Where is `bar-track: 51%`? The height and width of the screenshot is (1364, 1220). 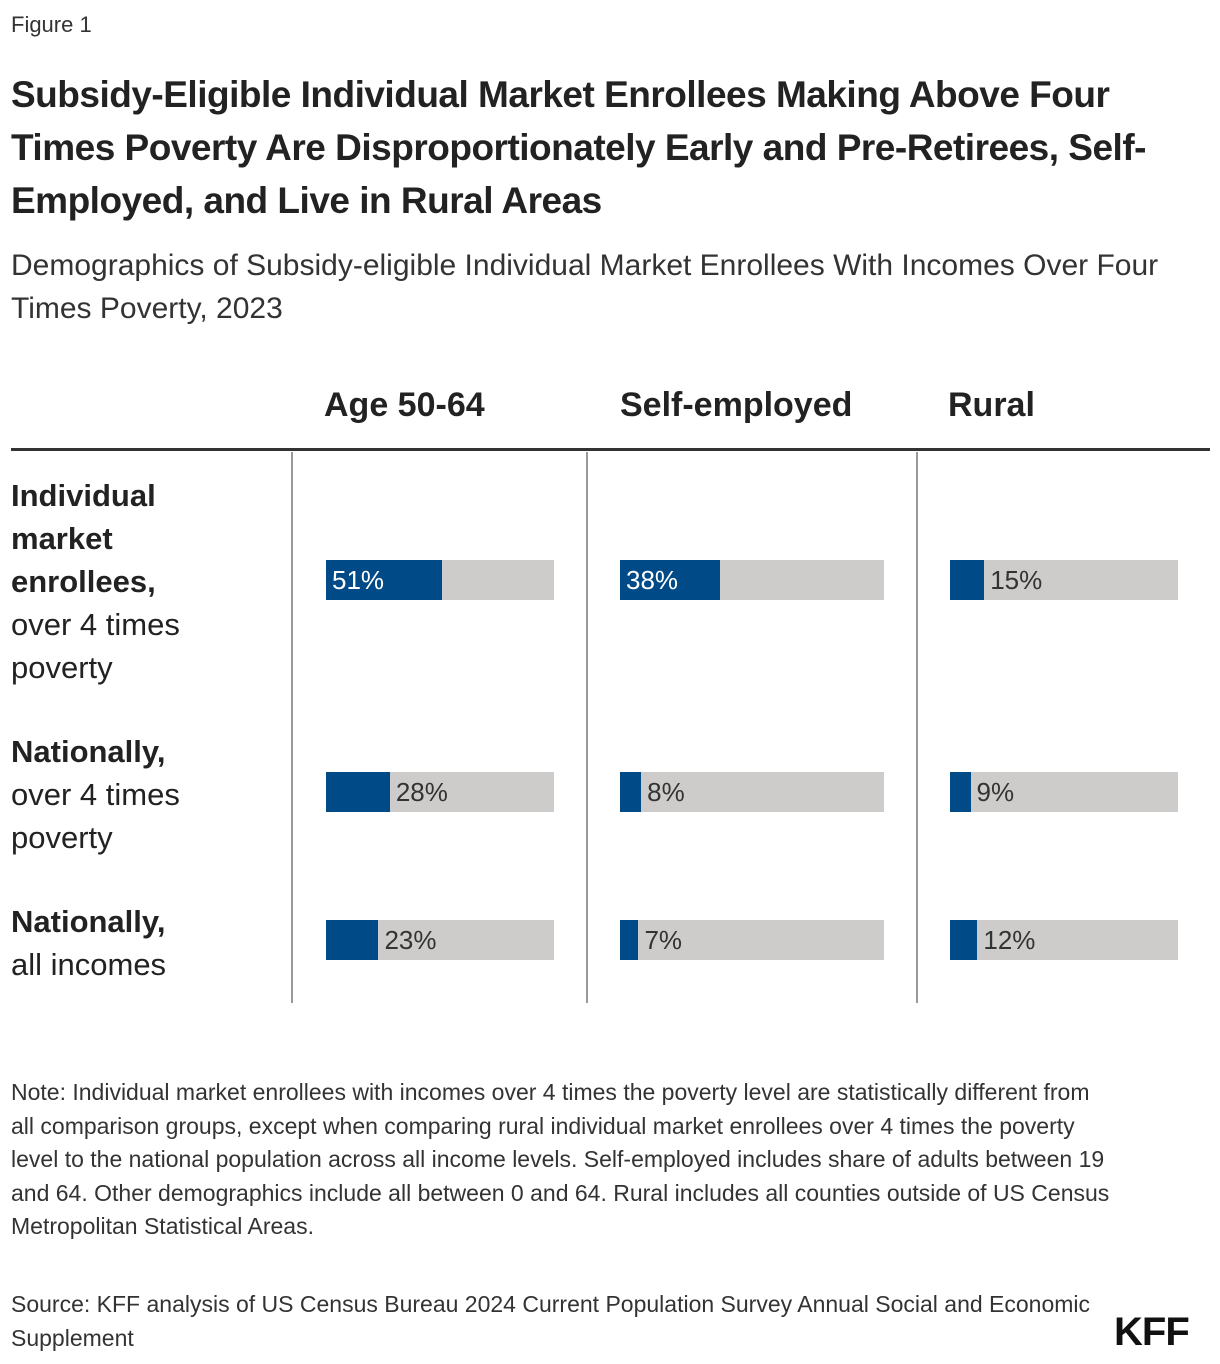 bar-track: 51% is located at coordinates (440, 580).